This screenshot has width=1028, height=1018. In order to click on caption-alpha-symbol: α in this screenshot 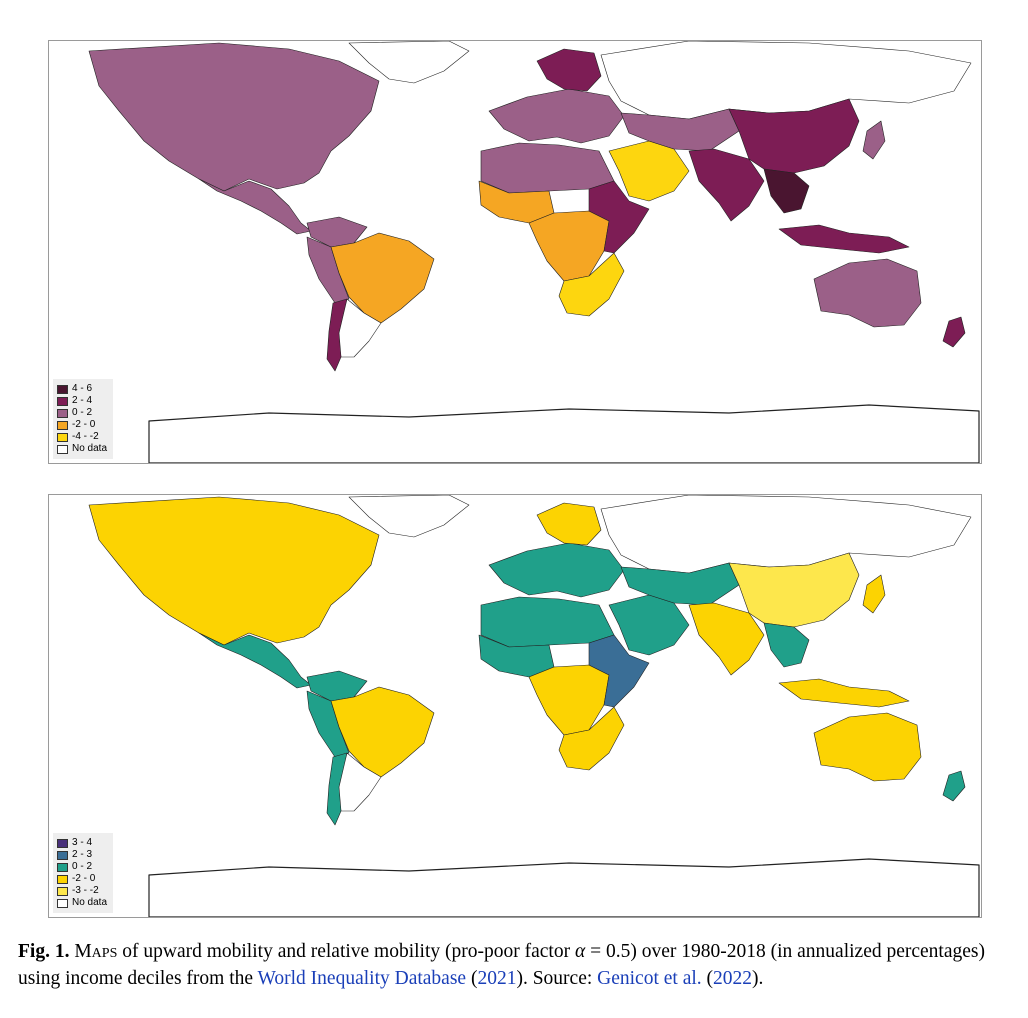, I will do `click(580, 951)`.